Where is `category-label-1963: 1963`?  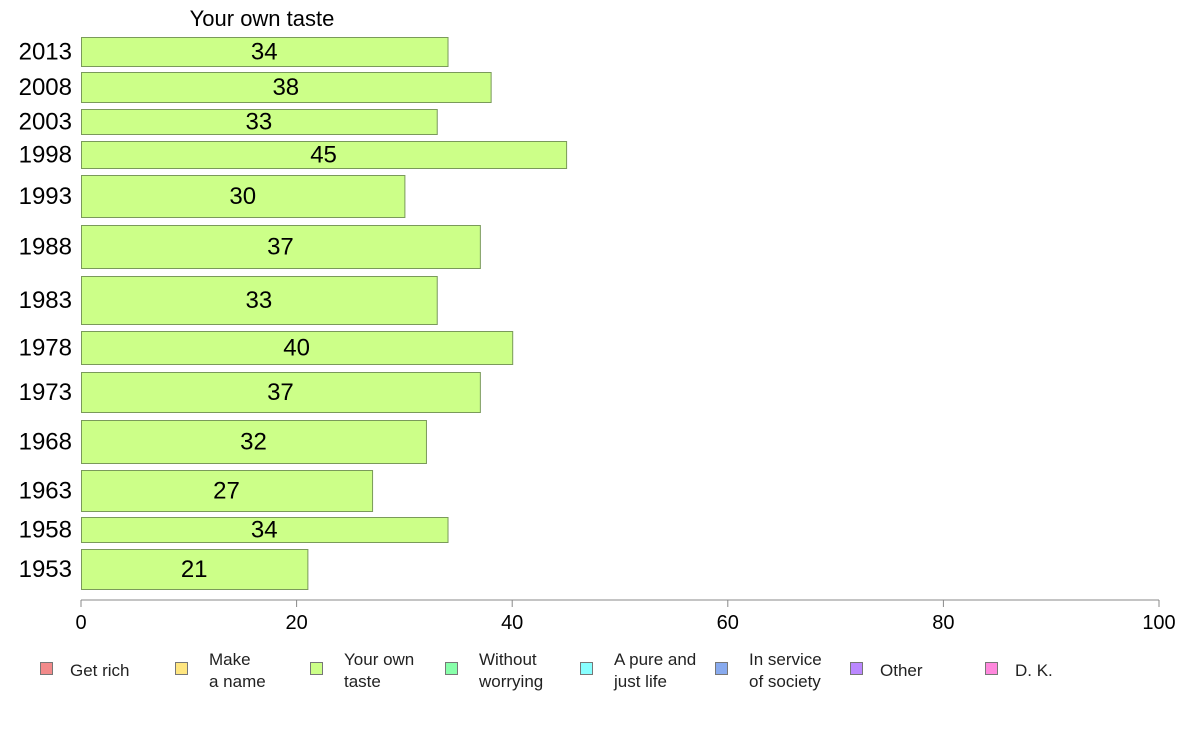
category-label-1963: 1963 is located at coordinates (45, 491).